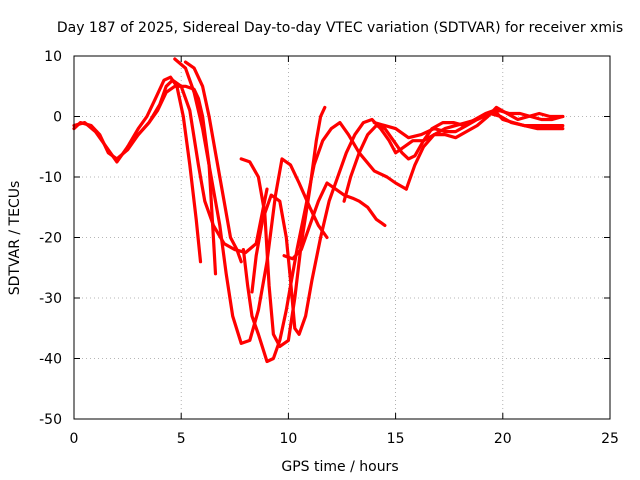  Describe the element at coordinates (50, 178) in the screenshot. I see `y-tick-label: -10` at that location.